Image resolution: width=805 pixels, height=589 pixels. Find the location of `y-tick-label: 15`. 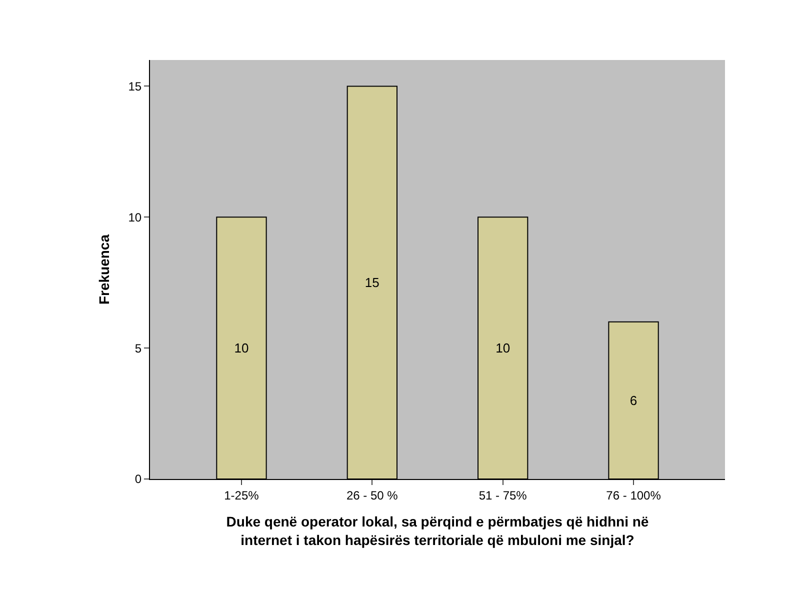

y-tick-label: 15 is located at coordinates (135, 86).